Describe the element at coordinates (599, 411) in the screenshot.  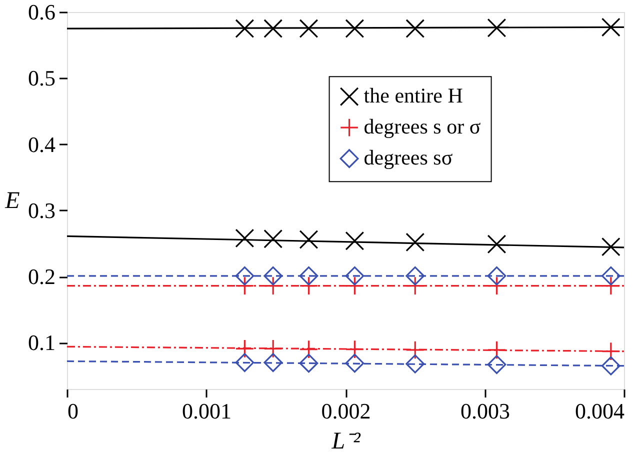
I see `x-tick-label: 0.004` at that location.